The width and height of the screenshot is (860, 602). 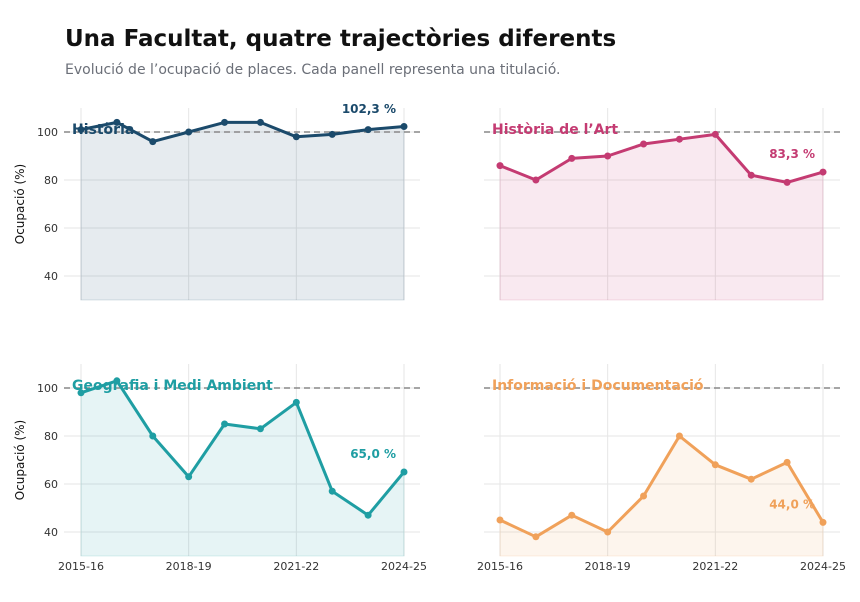 What do you see at coordinates (823, 566) in the screenshot?
I see `panel-4-x-tick-label: 2024-25` at bounding box center [823, 566].